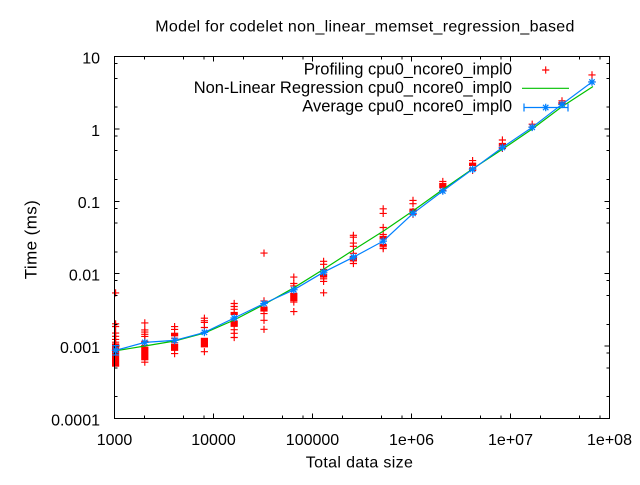 The image size is (640, 485). What do you see at coordinates (353, 88) in the screenshot?
I see `svg-text:Non-Linear Regression cpu0_nco: Non-Linear Regression cpu0_ncore0_impl0` at bounding box center [353, 88].